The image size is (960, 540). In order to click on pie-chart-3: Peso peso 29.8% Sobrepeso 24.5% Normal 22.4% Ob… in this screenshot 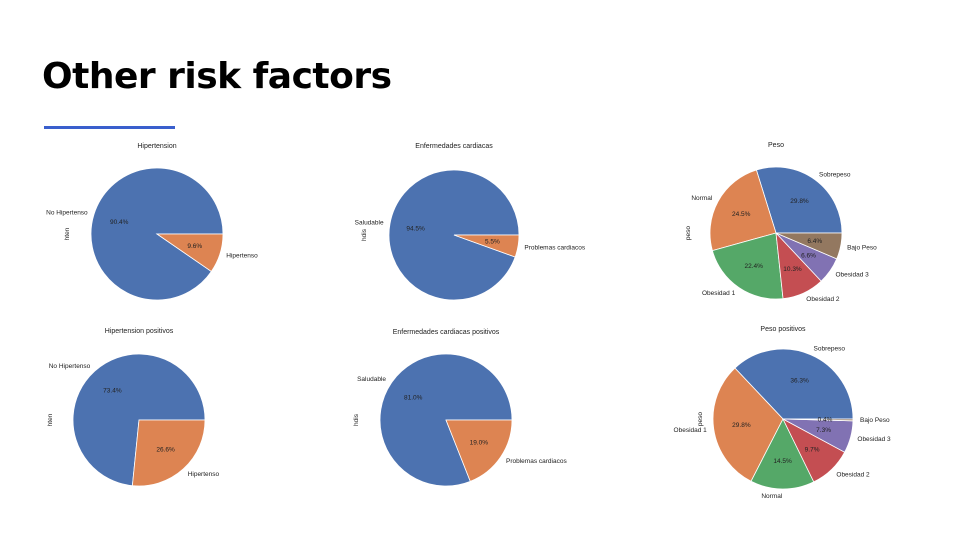, I will do `click(781, 222)`.